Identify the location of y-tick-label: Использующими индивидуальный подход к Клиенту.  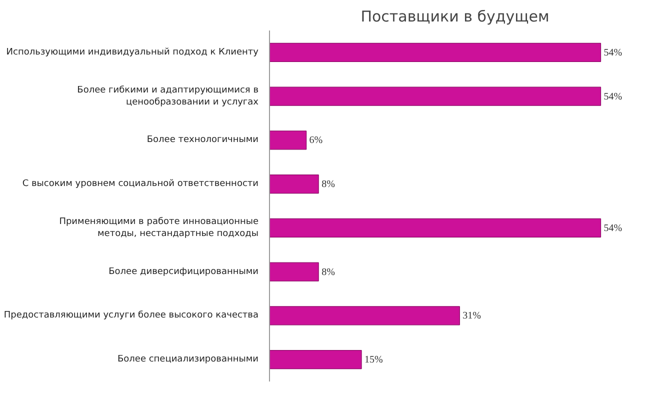
(133, 52).